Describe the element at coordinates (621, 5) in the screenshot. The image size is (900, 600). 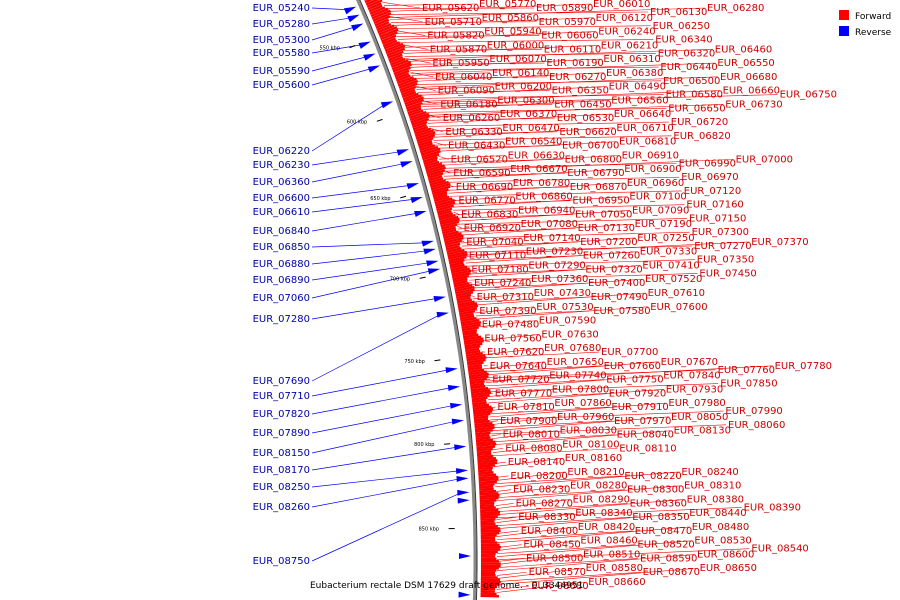
I see `forward-gene-label: EUR_06010` at that location.